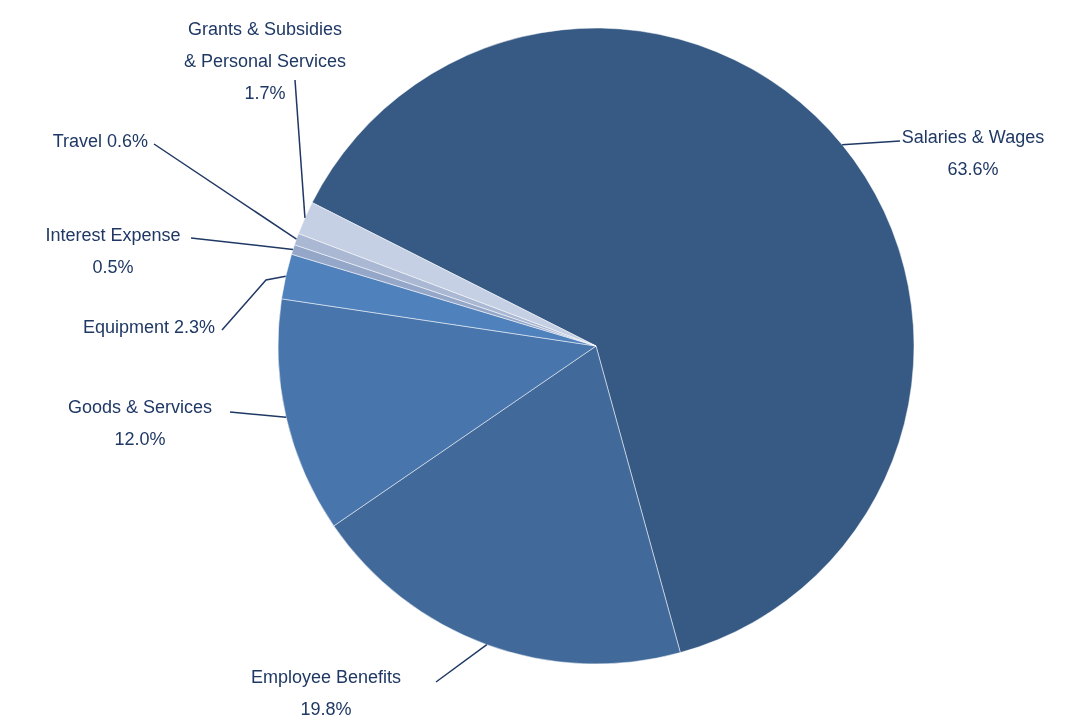 This screenshot has width=1092, height=715. I want to click on slice-label: Employee Benefits, so click(326, 676).